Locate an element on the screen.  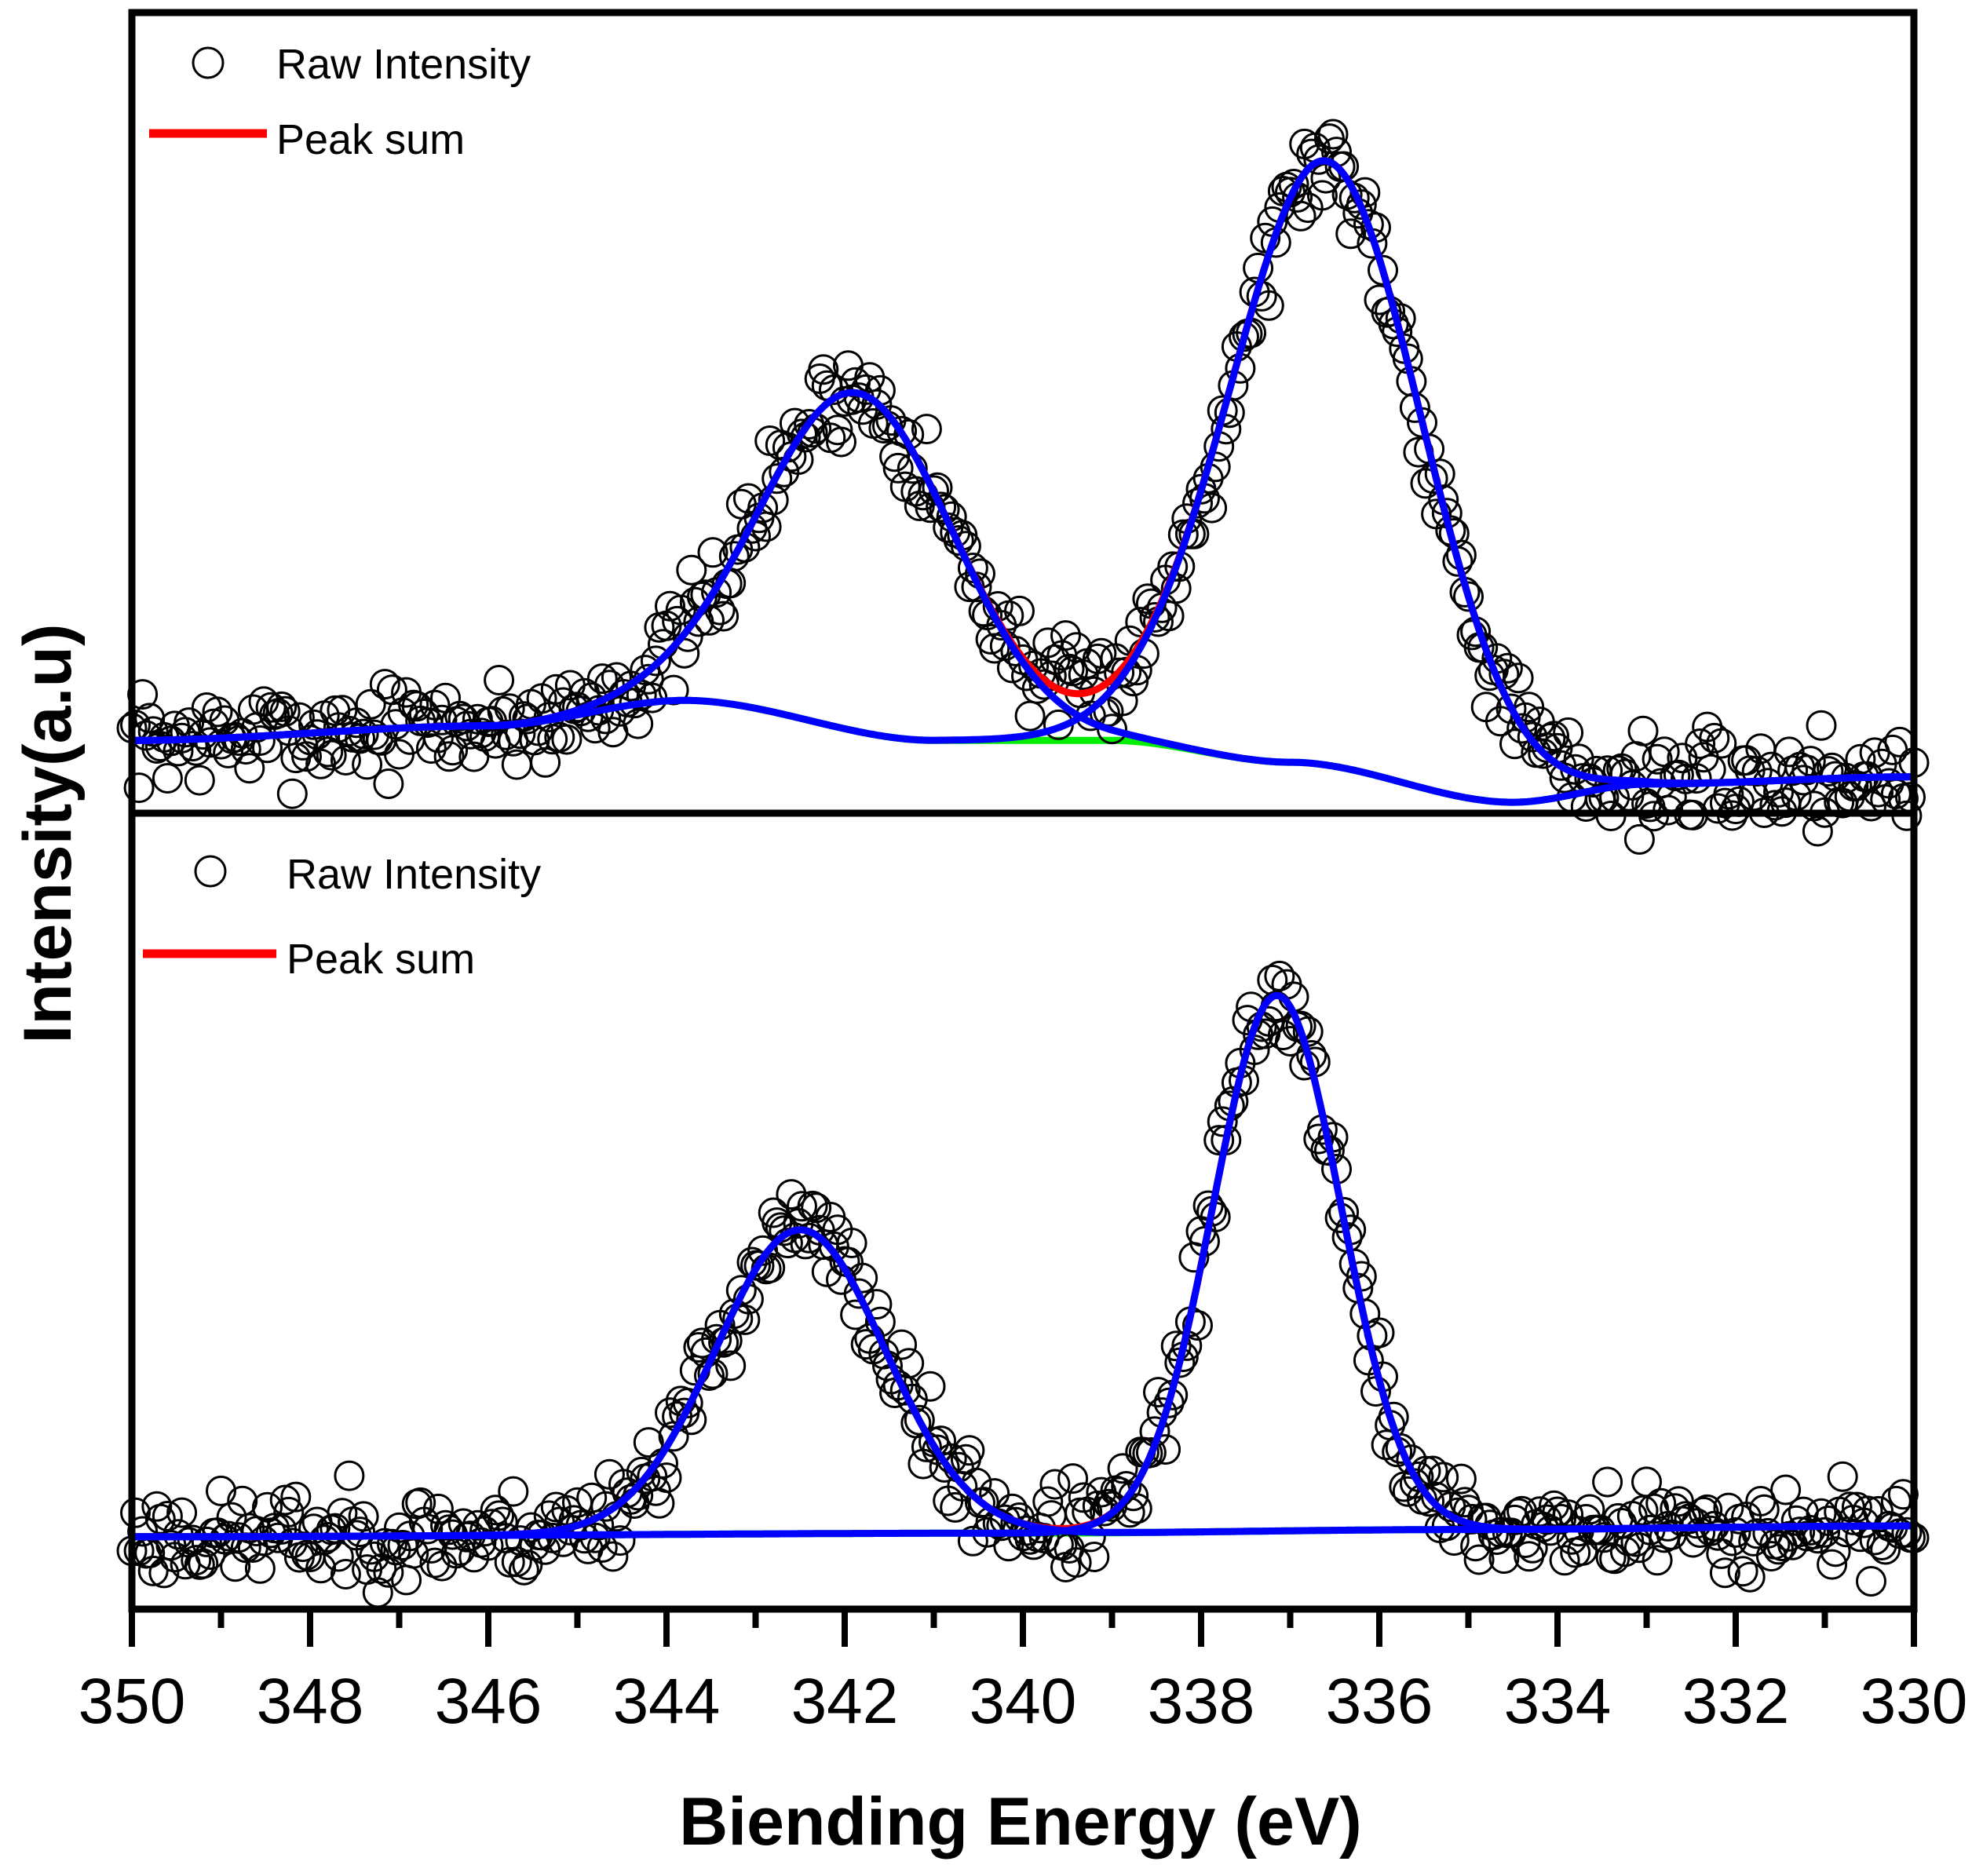
bottom-legend-raw-marker is located at coordinates (210, 872).